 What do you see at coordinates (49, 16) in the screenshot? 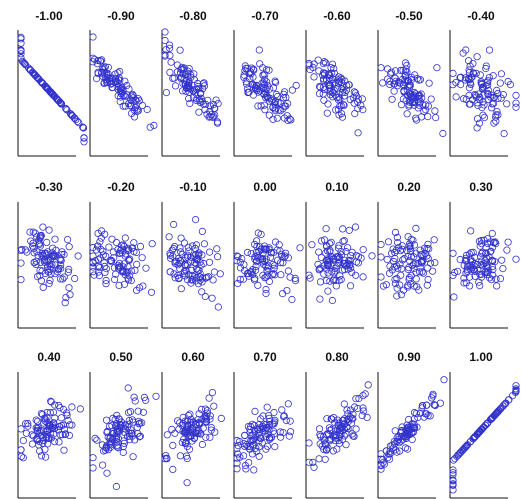
I see `panel-title: -1.00` at bounding box center [49, 16].